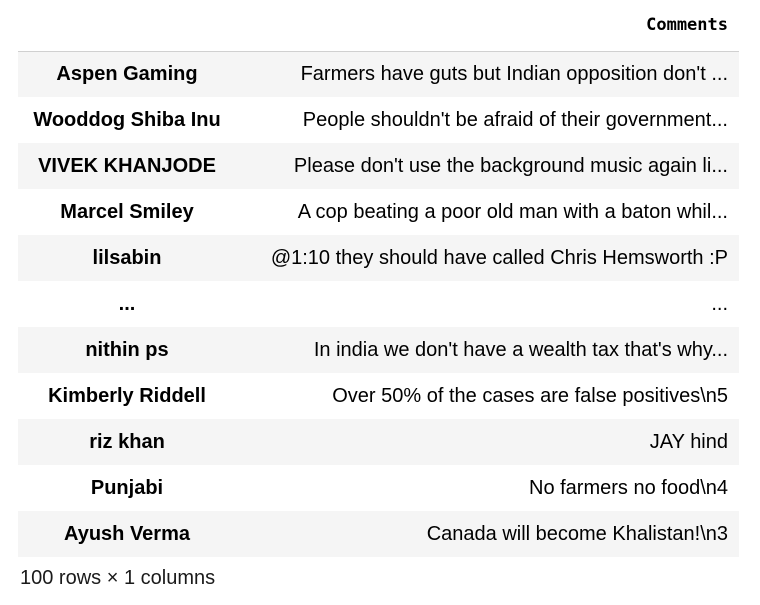 The height and width of the screenshot is (605, 760). Describe the element at coordinates (127, 211) in the screenshot. I see `row-index-label: Marcel Smiley` at that location.